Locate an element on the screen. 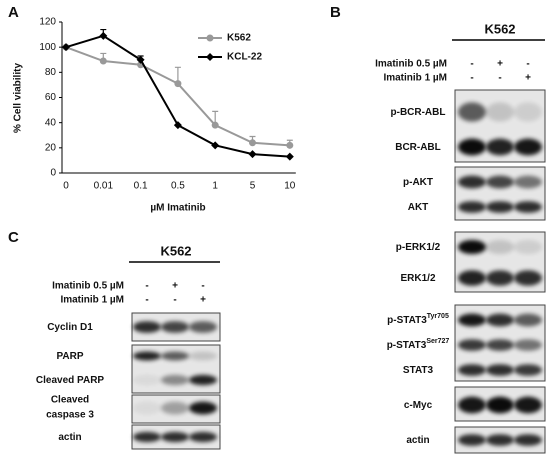  y-tick-label: 100 is located at coordinates (47, 47).